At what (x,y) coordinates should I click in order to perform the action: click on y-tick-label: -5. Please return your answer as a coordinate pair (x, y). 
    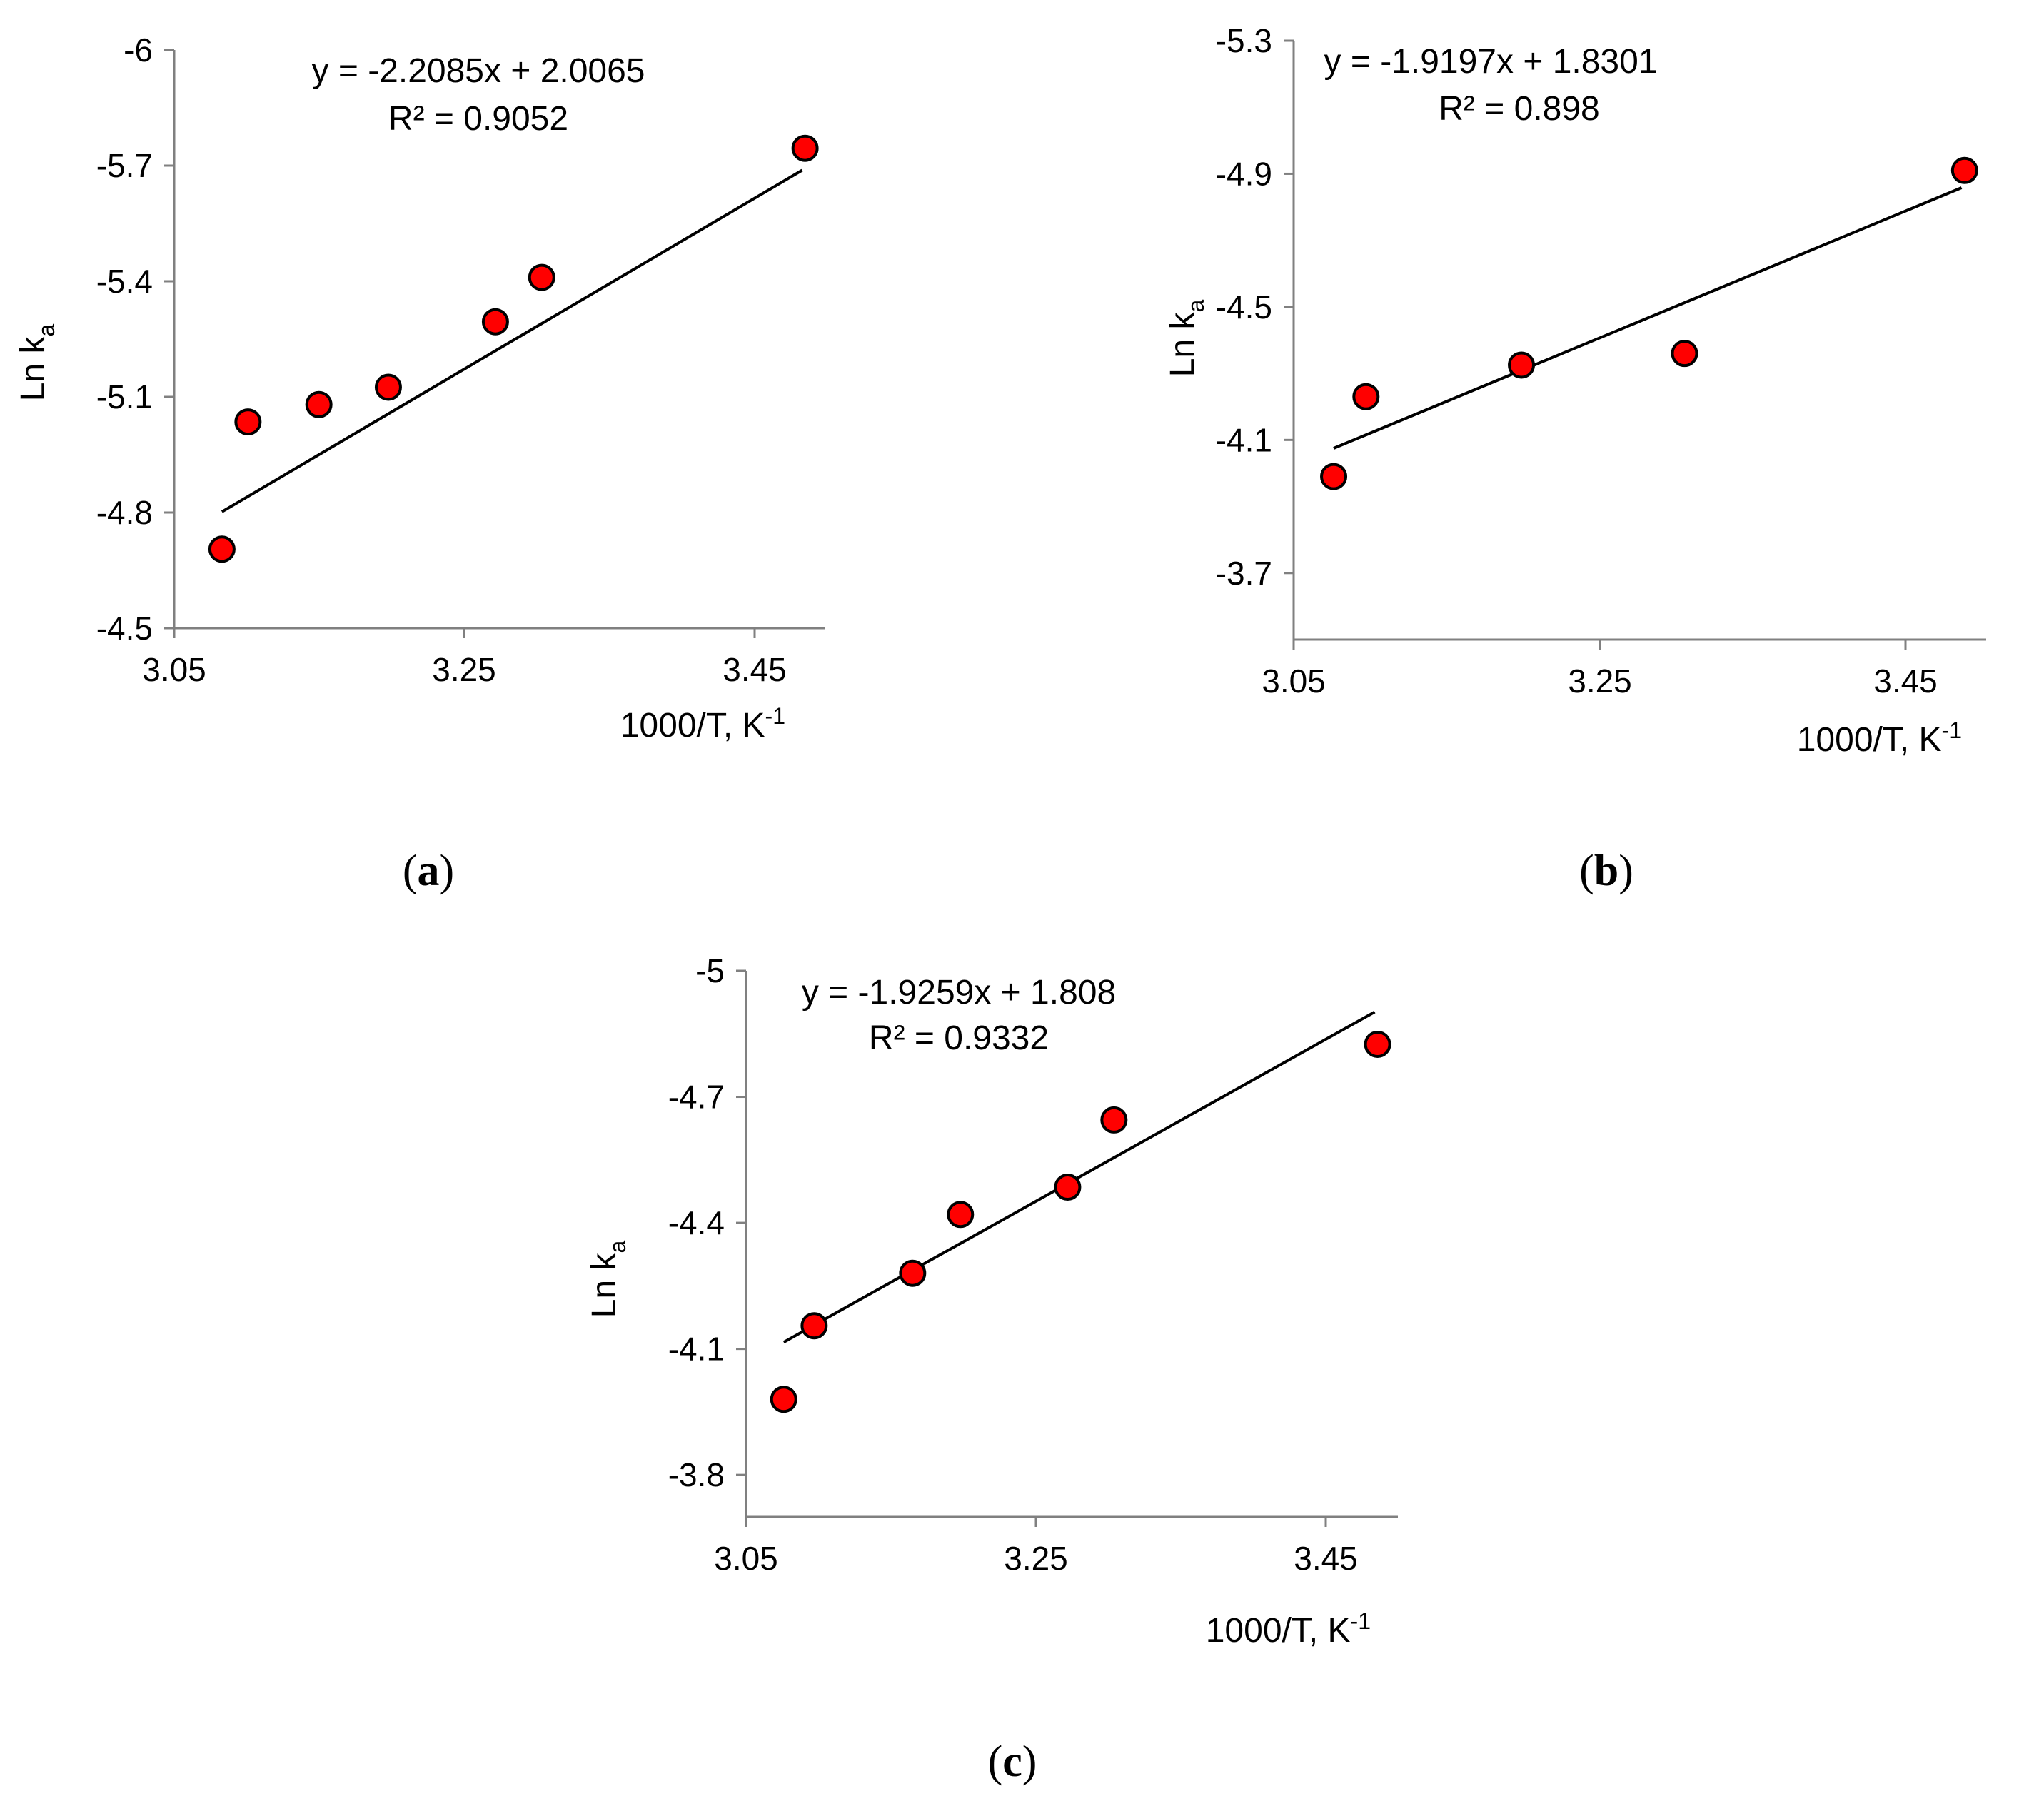
    Looking at the image, I should click on (710, 970).